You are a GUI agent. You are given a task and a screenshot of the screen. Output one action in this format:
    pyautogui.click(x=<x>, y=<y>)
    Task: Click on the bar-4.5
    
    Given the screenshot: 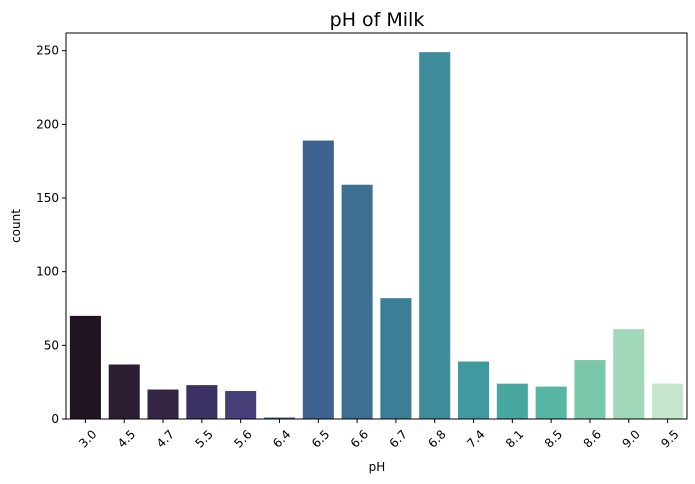 What is the action you would take?
    pyautogui.click(x=124, y=391)
    